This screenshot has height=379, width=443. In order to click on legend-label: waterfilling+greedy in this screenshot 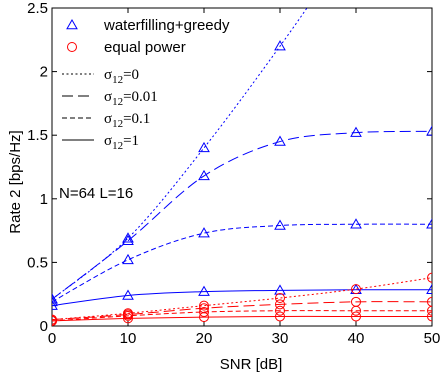, I will do `click(166, 25)`.